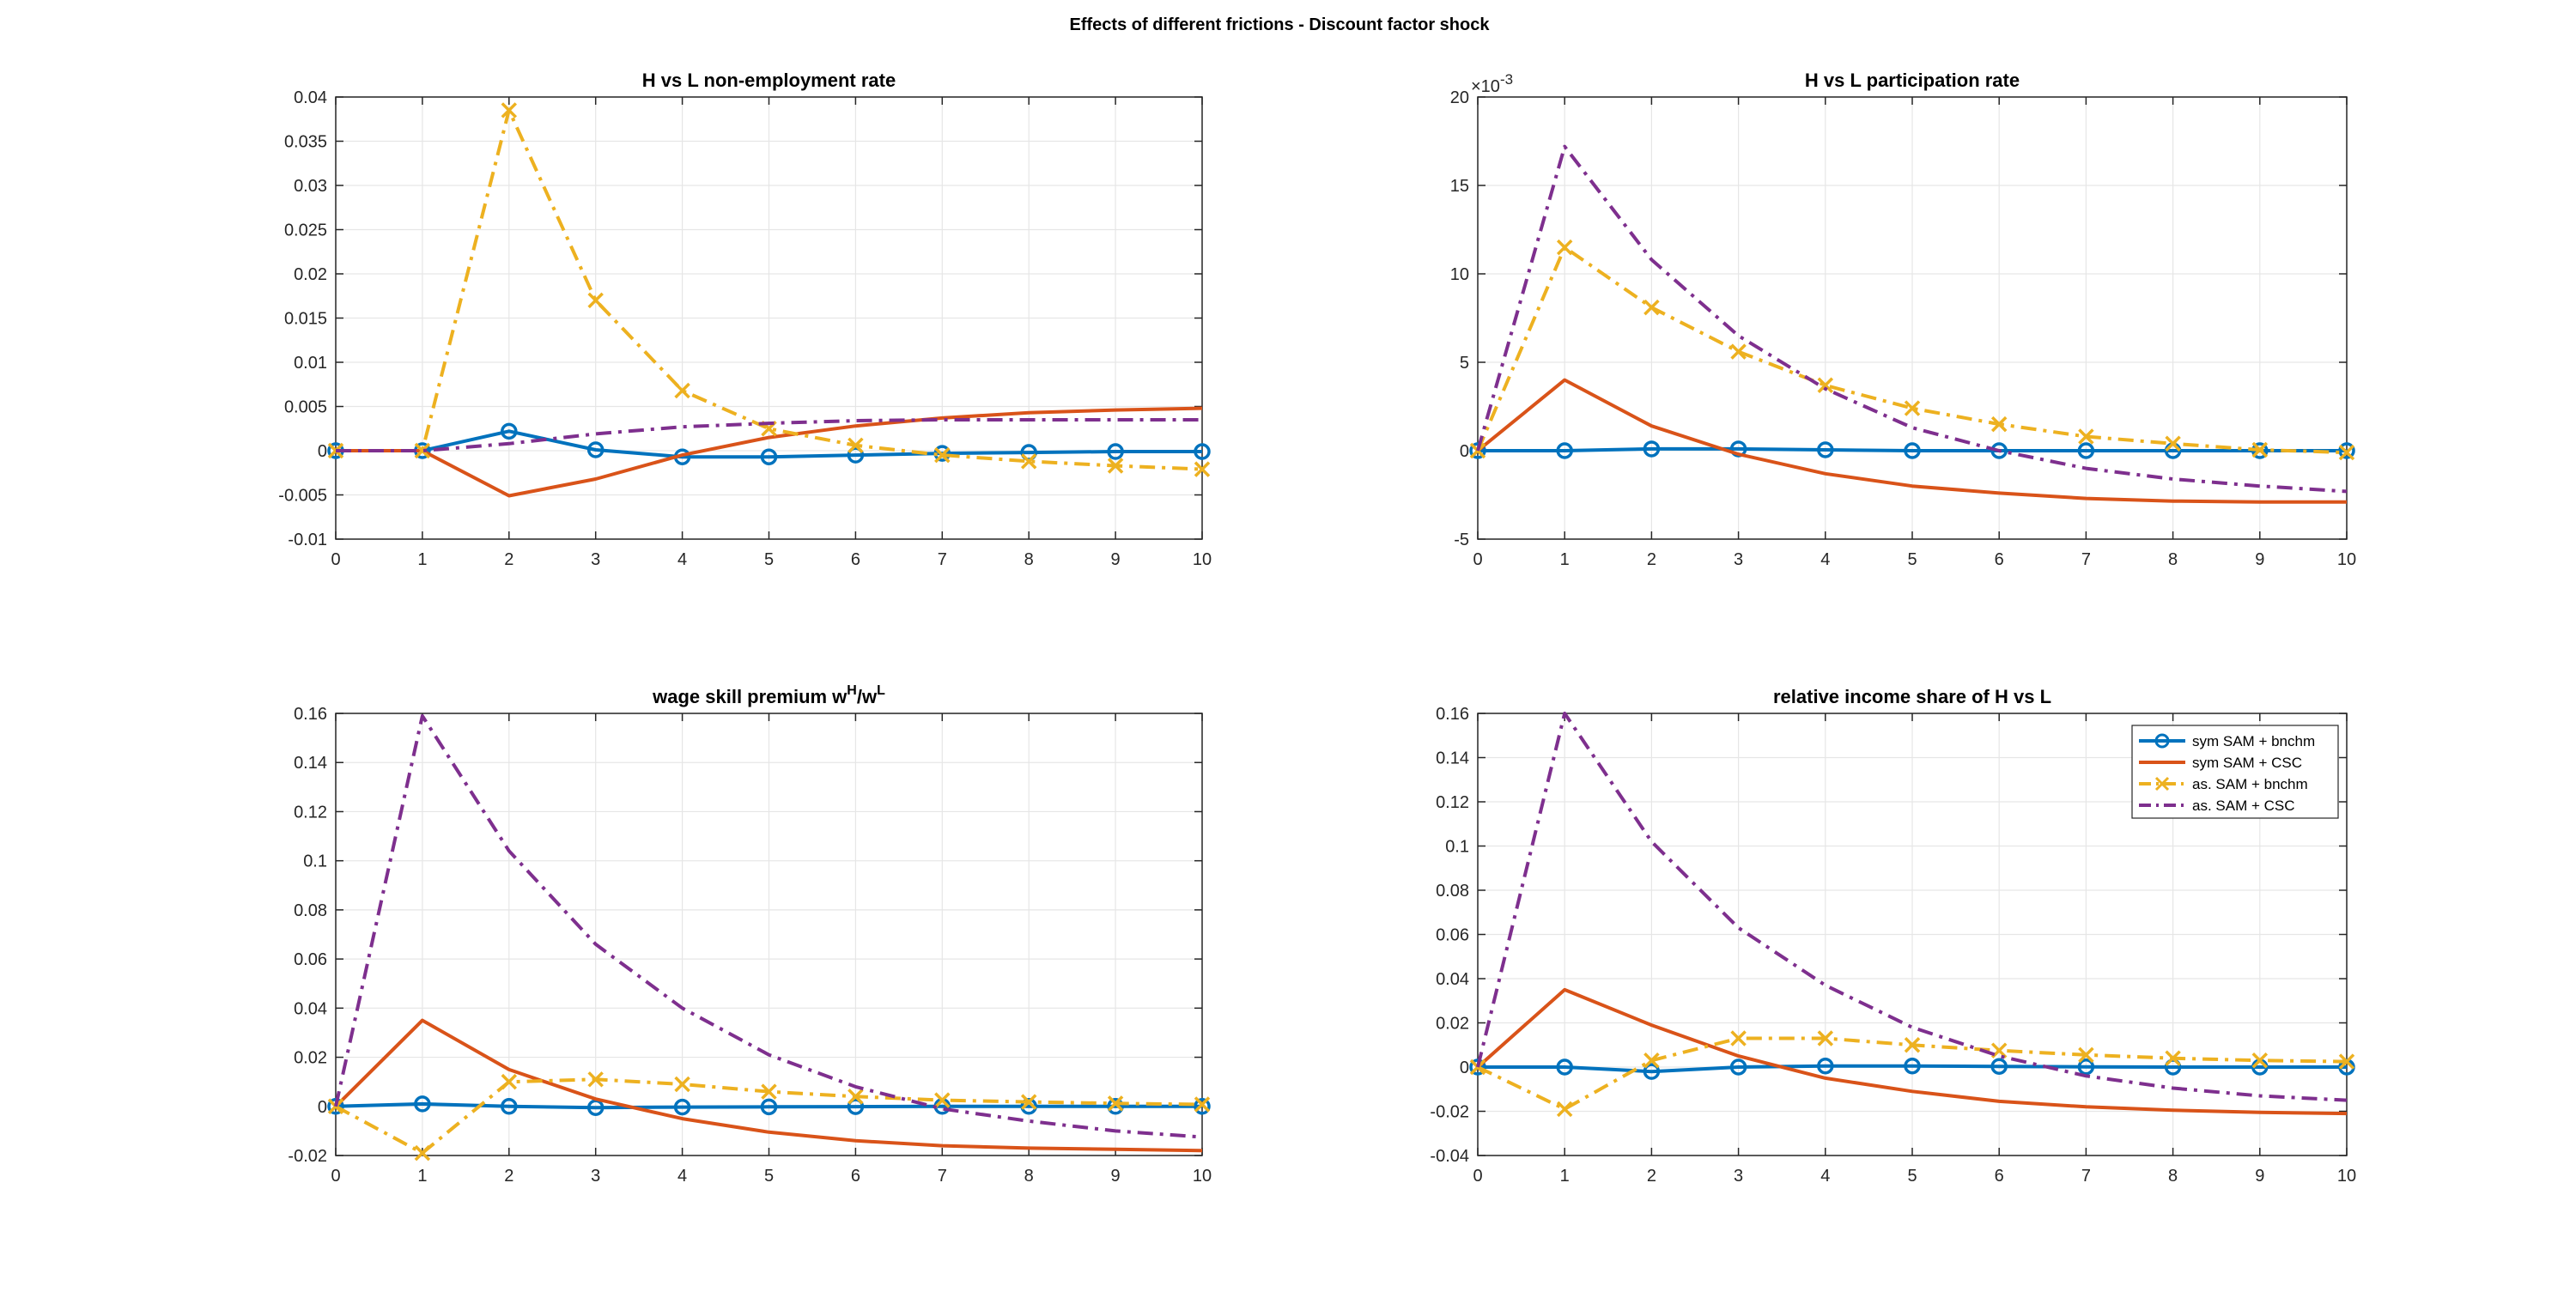 This screenshot has height=1292, width=2576. Describe the element at coordinates (1116, 559) in the screenshot. I see `nonemployment-xtick-label-9: 9` at that location.